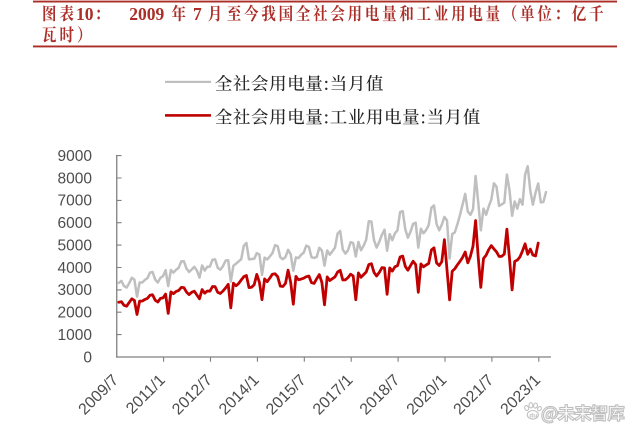 The width and height of the screenshot is (640, 437). I want to click on svg-text: 9000, so click(75, 156).